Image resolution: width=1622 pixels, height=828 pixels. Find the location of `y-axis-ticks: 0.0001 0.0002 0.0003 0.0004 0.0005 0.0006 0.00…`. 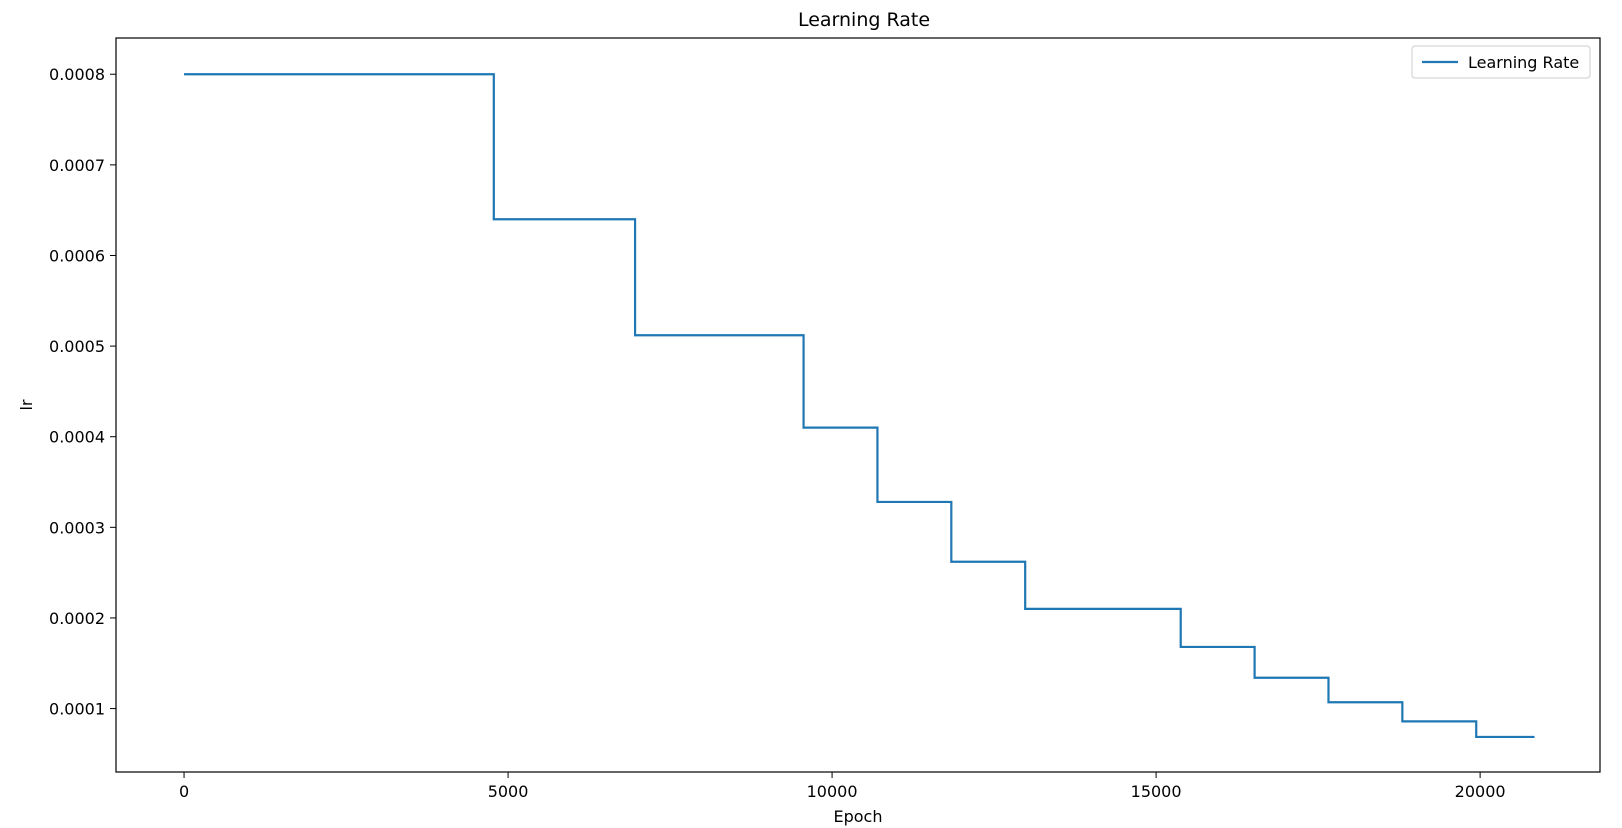

y-axis-ticks: 0.0001 0.0002 0.0003 0.0004 0.0005 0.0006 0.00… is located at coordinates (82, 392).